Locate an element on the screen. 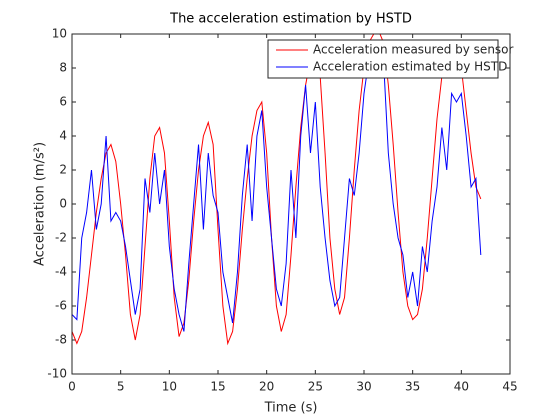 This screenshot has width=560, height=420. x-axis-label: Time (s) is located at coordinates (291, 408).